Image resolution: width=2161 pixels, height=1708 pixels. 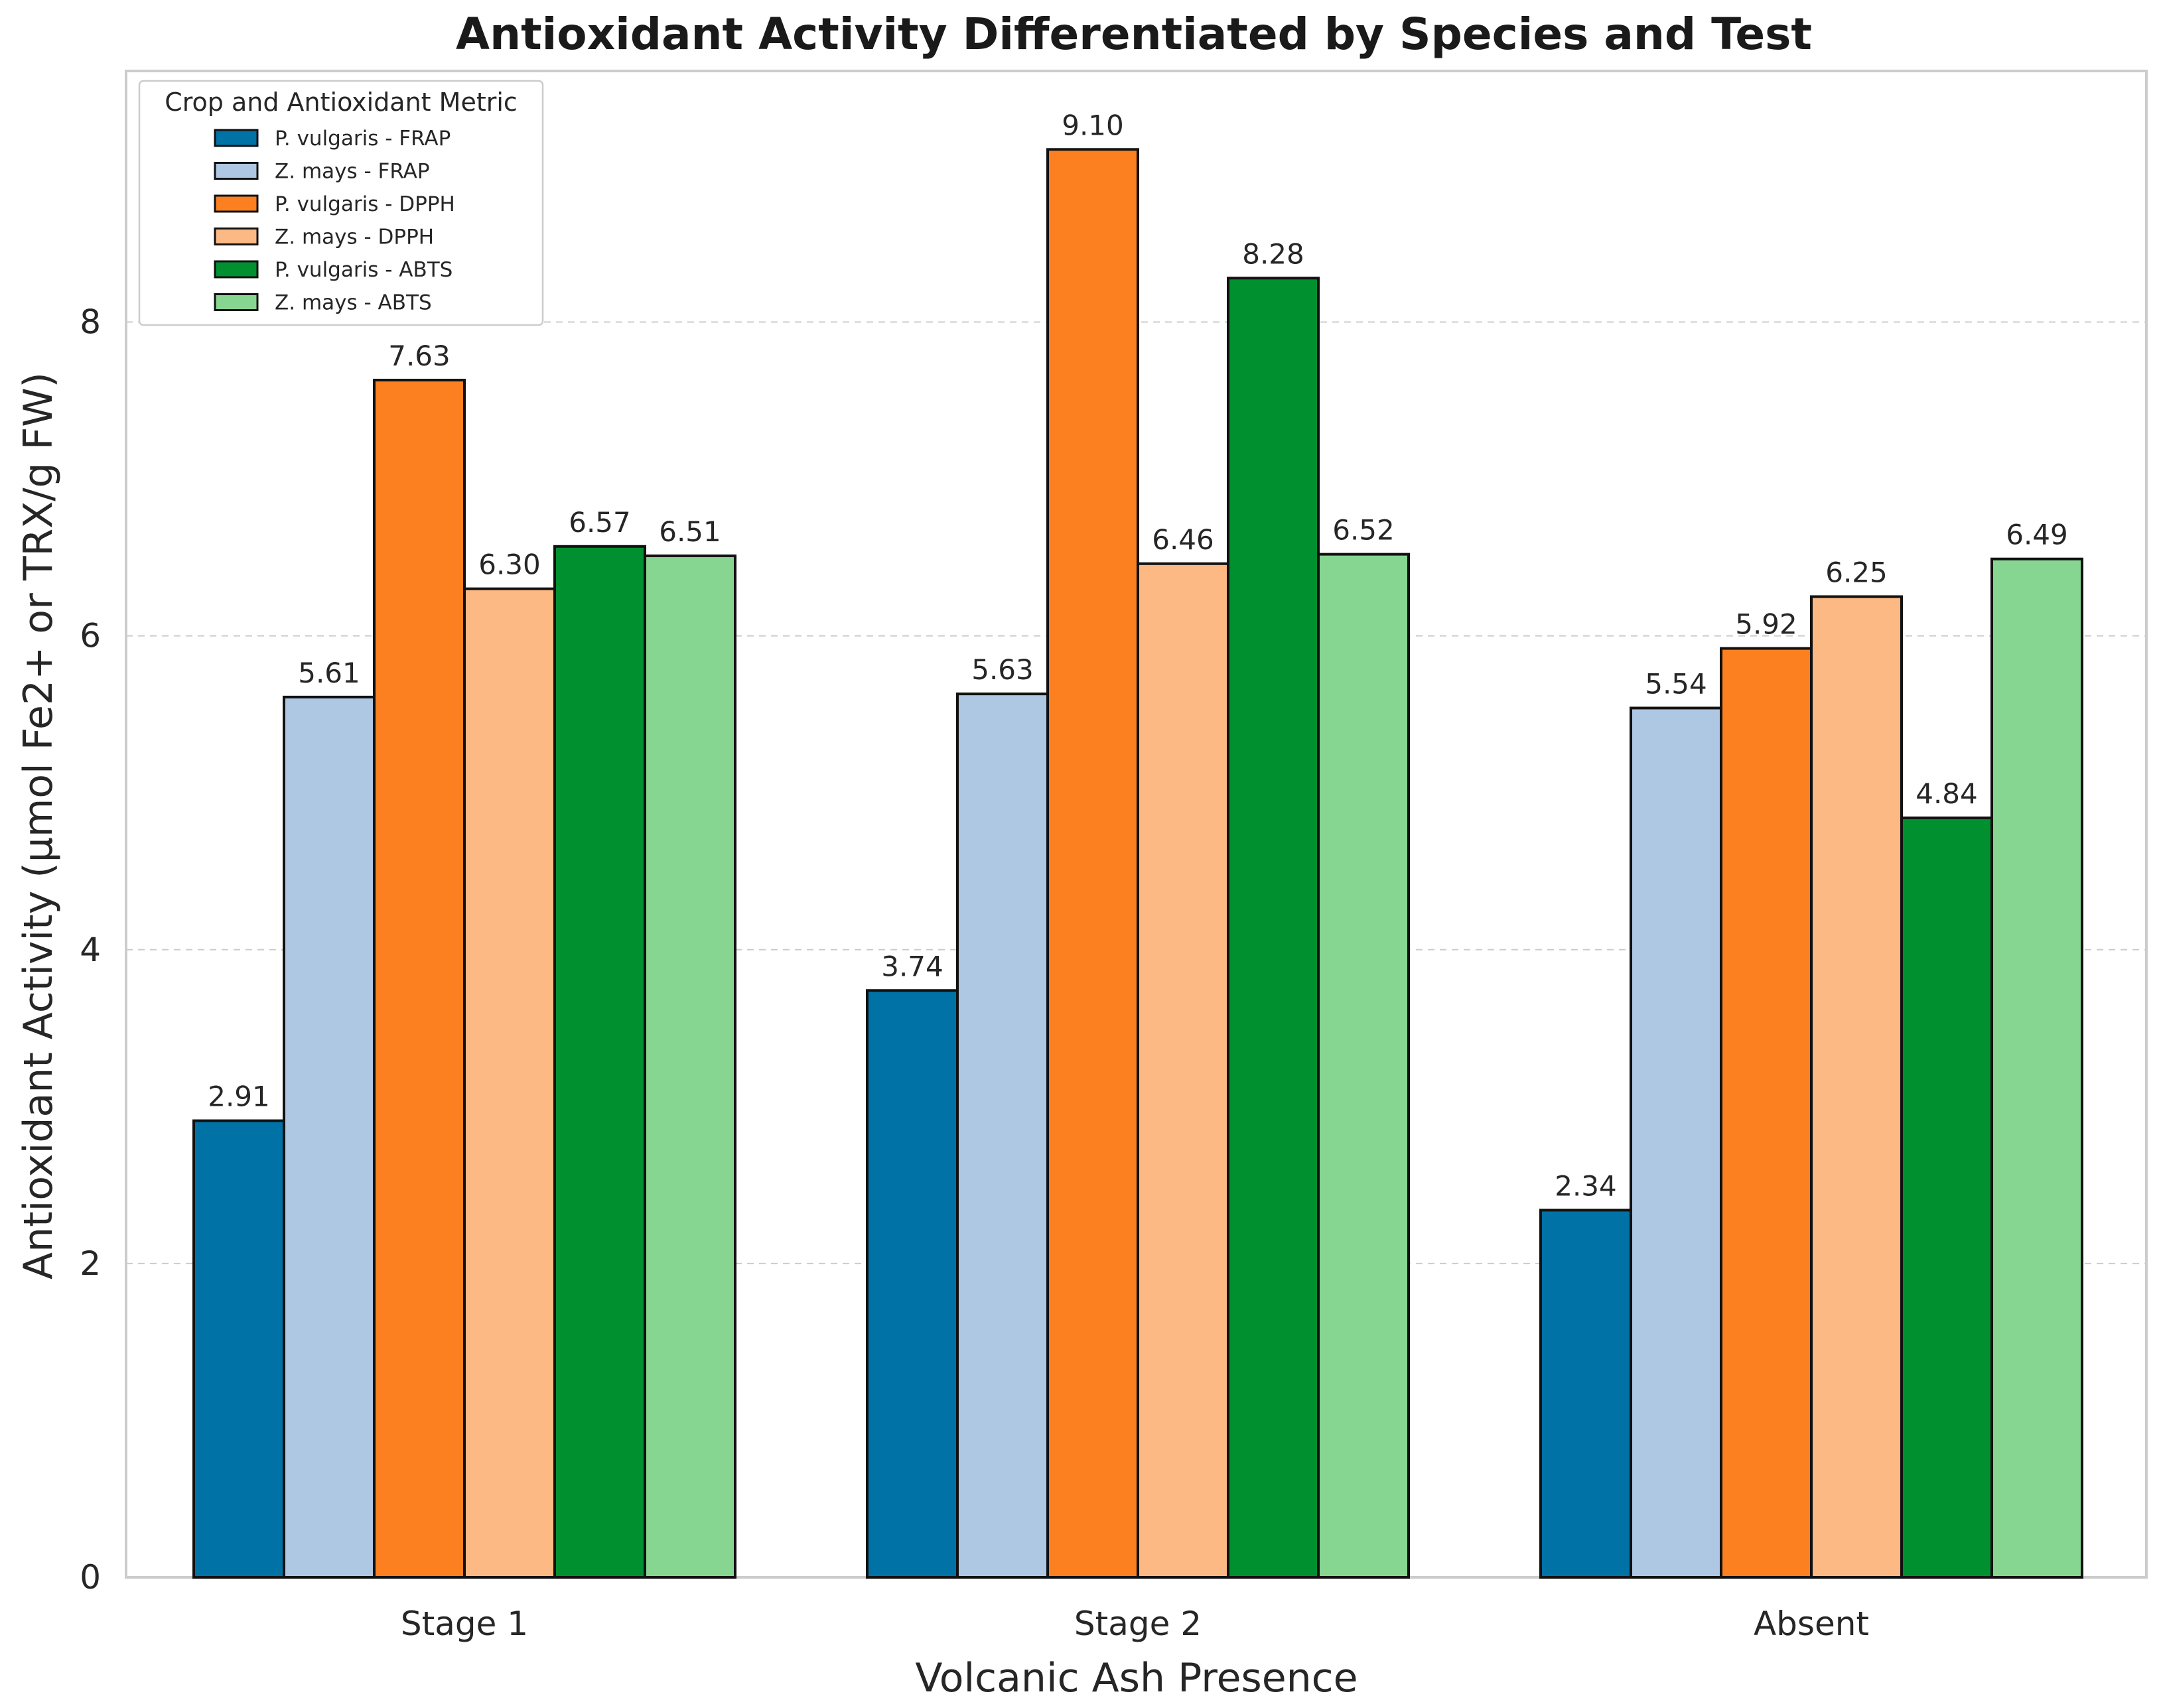 I want to click on legend-label: P. vulgaris - DPPH, so click(x=365, y=204).